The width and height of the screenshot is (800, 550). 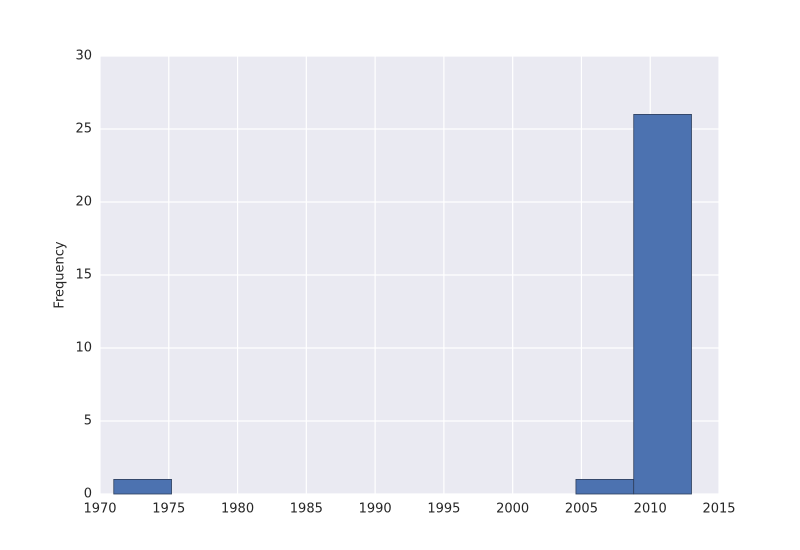 I want to click on x-tick-label: 2000, so click(x=512, y=509).